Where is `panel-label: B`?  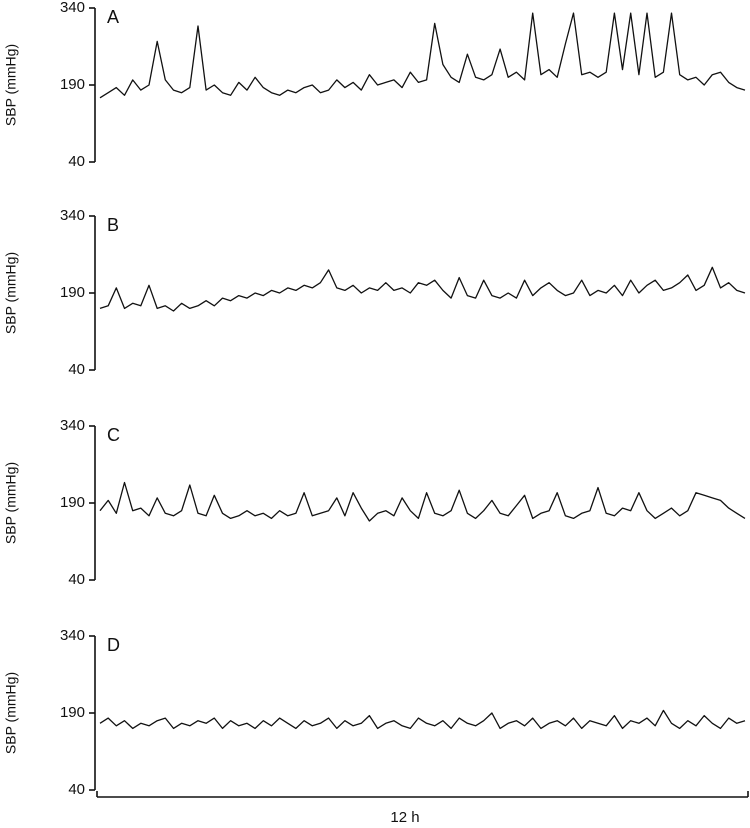 panel-label: B is located at coordinates (113, 225).